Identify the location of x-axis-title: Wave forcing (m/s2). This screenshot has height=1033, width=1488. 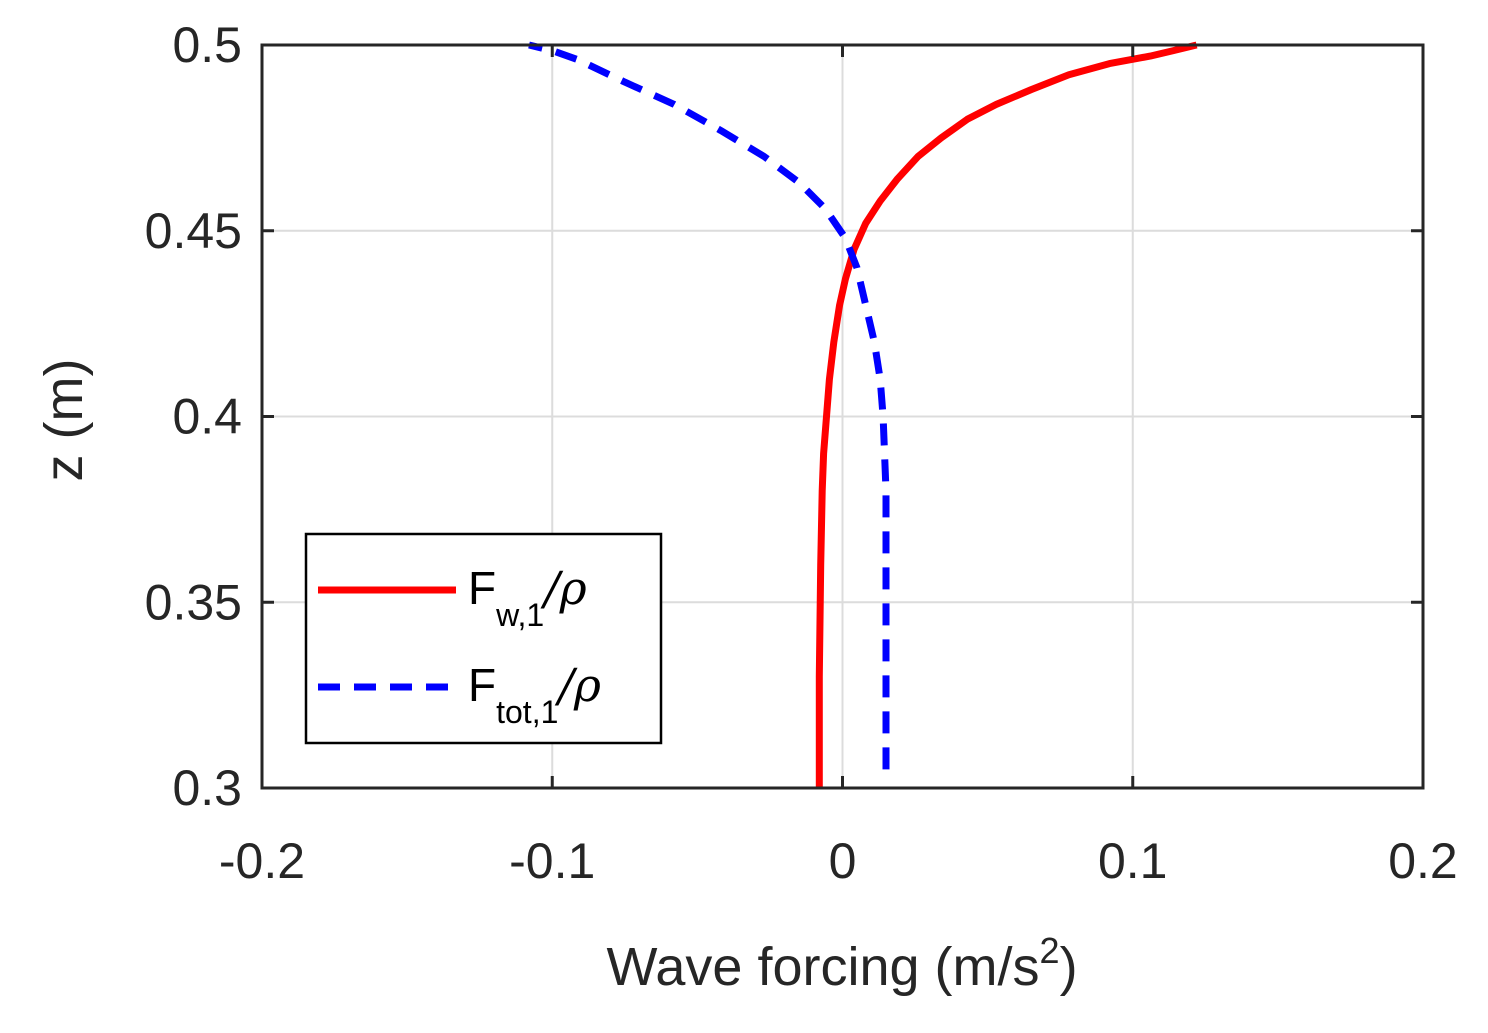
(841, 963).